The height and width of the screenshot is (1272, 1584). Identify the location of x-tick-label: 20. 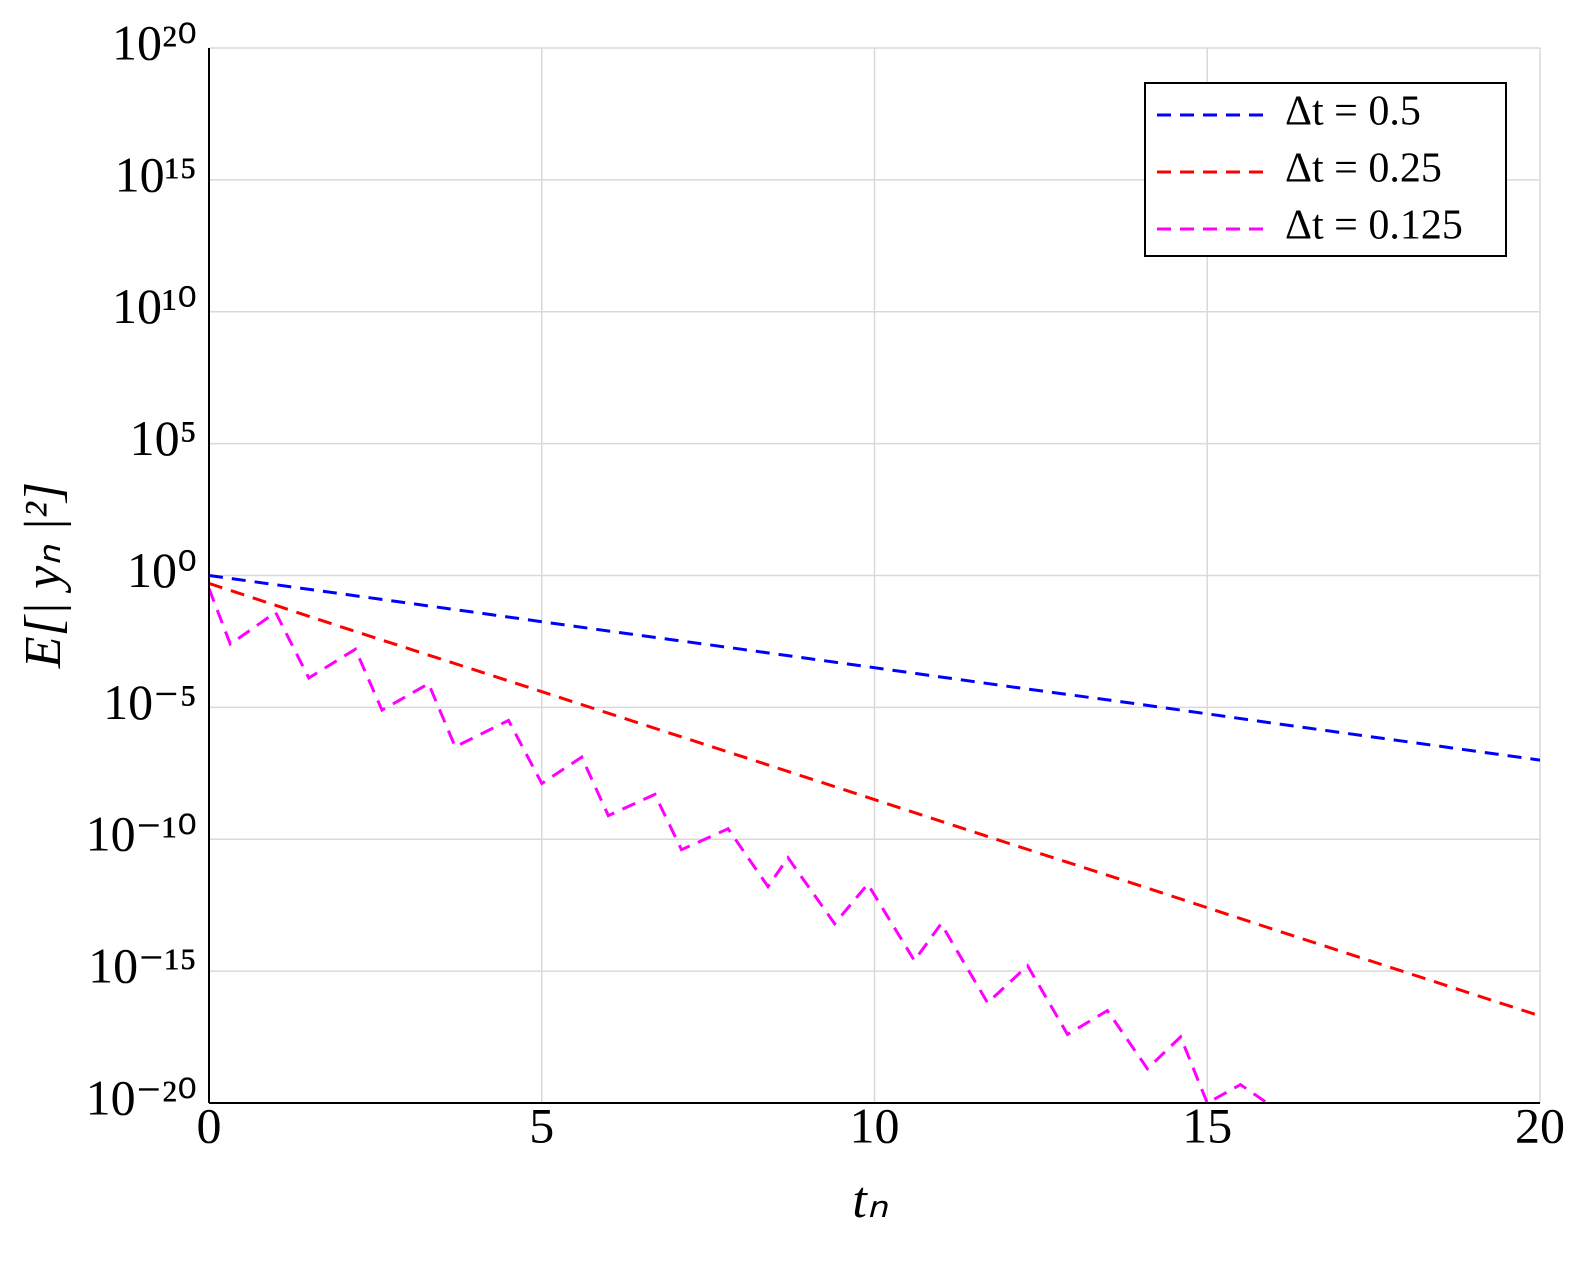
(1540, 1125).